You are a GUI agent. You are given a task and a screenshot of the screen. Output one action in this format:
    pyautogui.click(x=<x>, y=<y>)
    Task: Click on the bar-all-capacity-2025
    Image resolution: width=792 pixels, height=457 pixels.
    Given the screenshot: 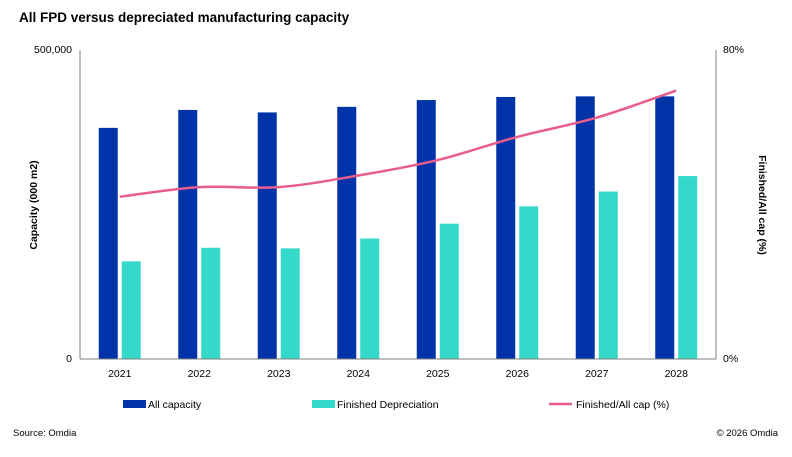 What is the action you would take?
    pyautogui.click(x=426, y=230)
    